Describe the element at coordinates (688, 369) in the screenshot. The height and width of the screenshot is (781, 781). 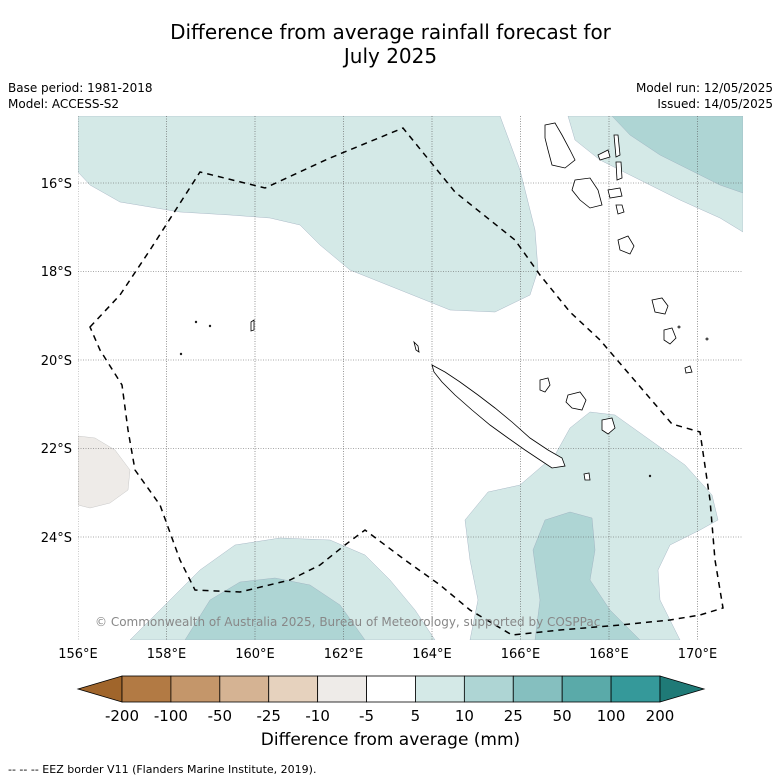
I see `island-aneityum` at that location.